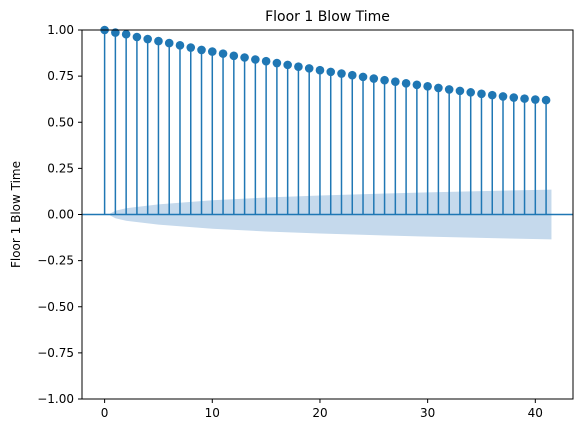 The width and height of the screenshot is (587, 433). What do you see at coordinates (60, 122) in the screenshot?
I see `y-tick-label: 0.50` at bounding box center [60, 122].